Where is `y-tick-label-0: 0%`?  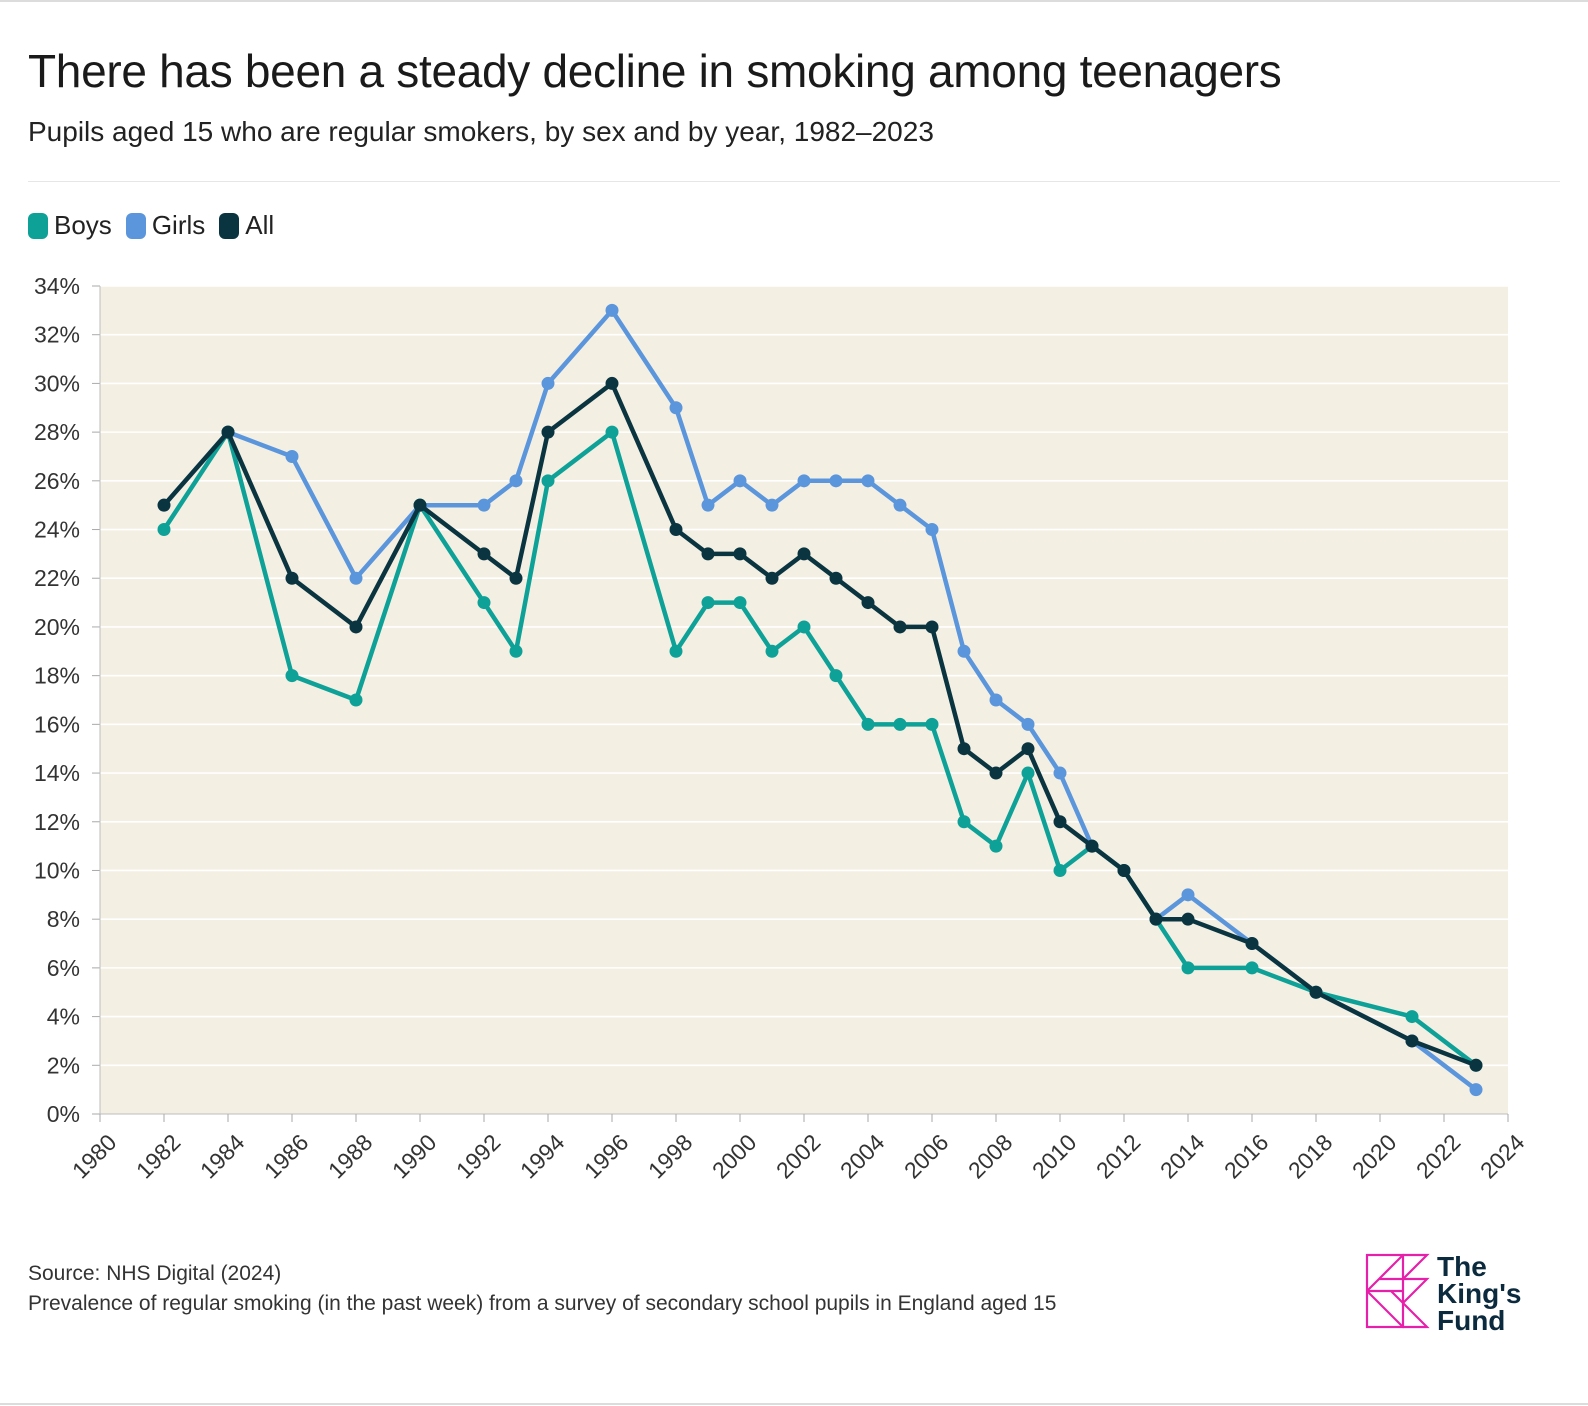
y-tick-label-0: 0% is located at coordinates (63, 1114).